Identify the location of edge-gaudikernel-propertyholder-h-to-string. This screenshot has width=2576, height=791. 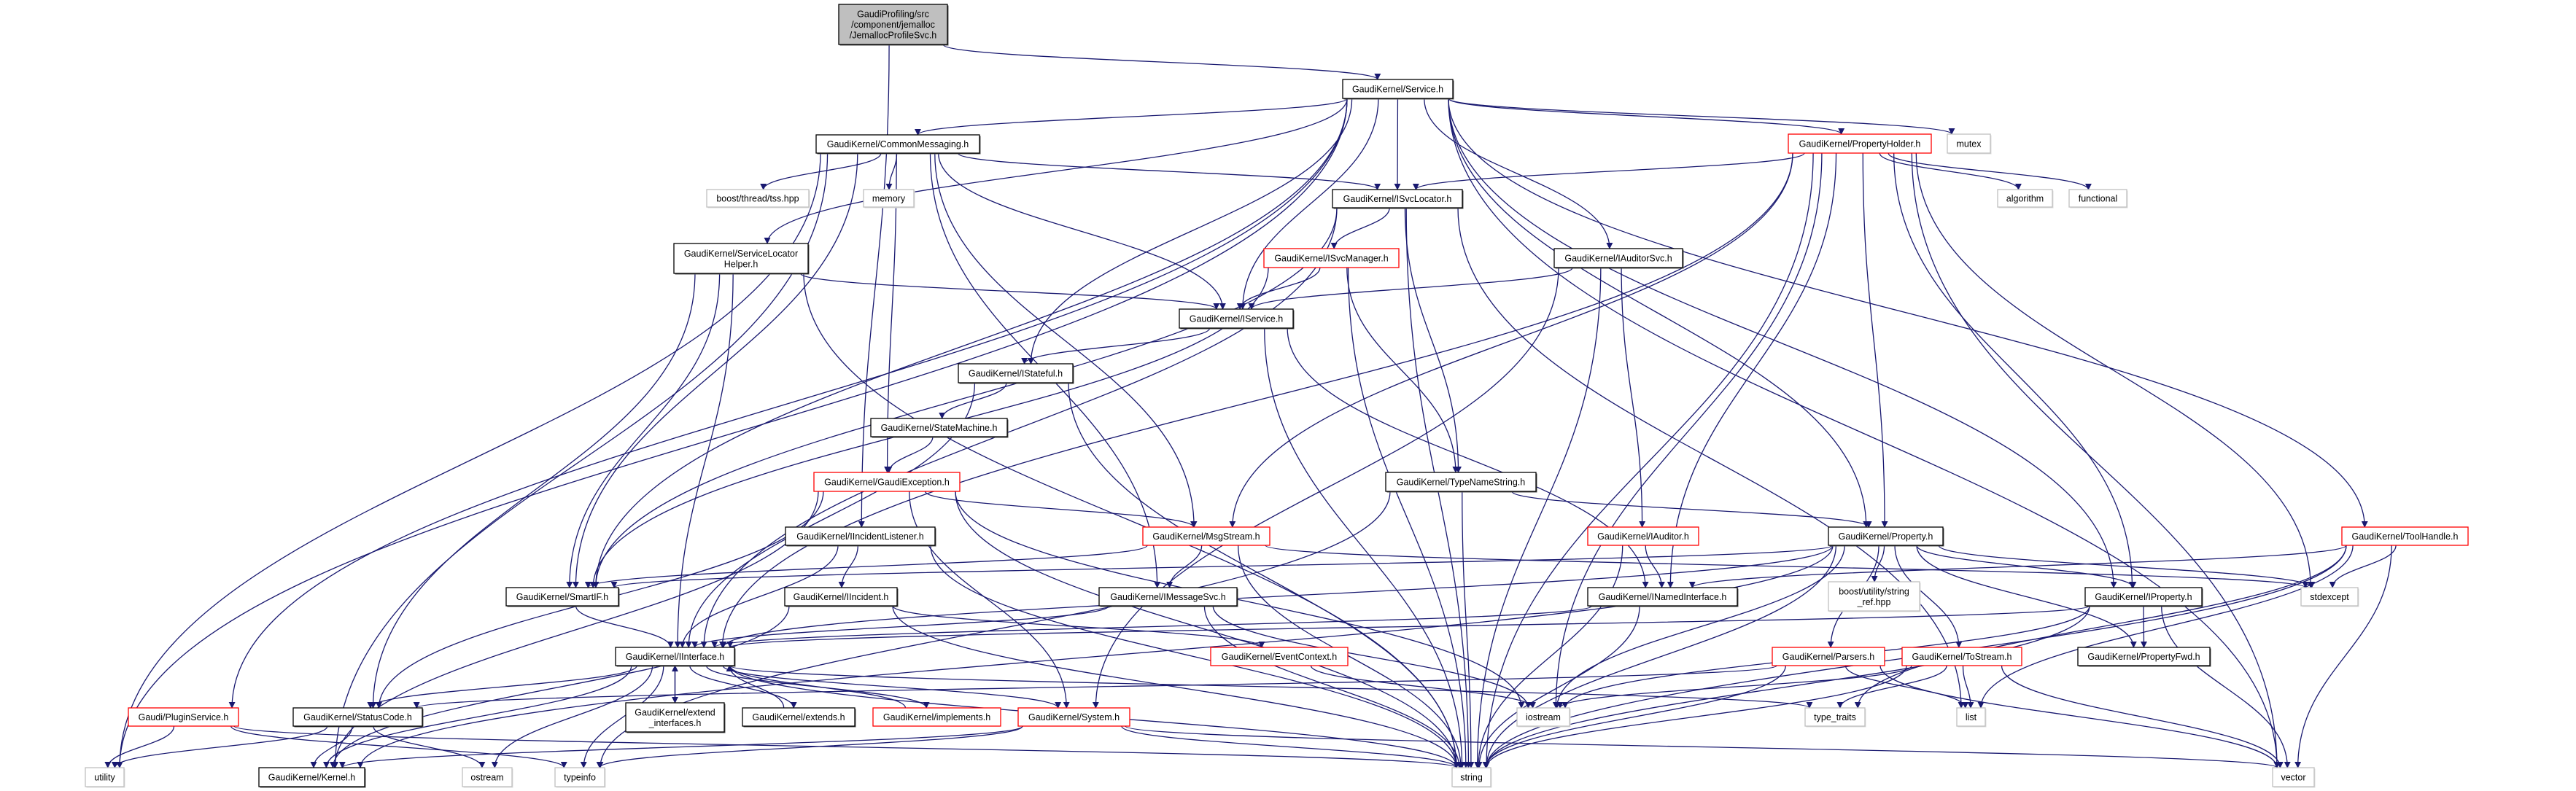
(1649, 460).